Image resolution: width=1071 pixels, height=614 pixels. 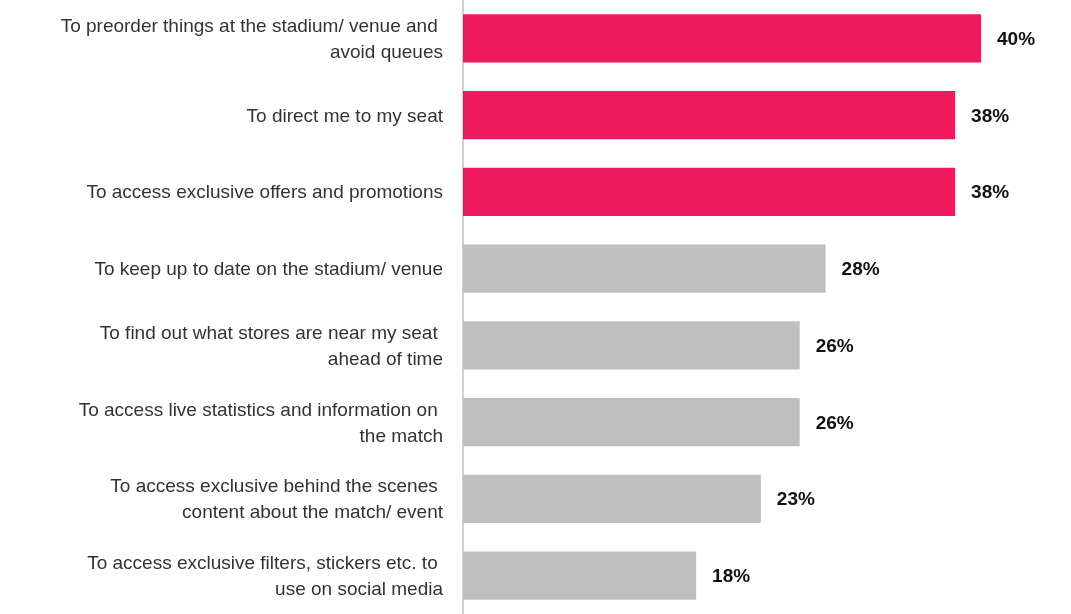 I want to click on y-tick-label: To direct me to my seat, so click(x=345, y=115).